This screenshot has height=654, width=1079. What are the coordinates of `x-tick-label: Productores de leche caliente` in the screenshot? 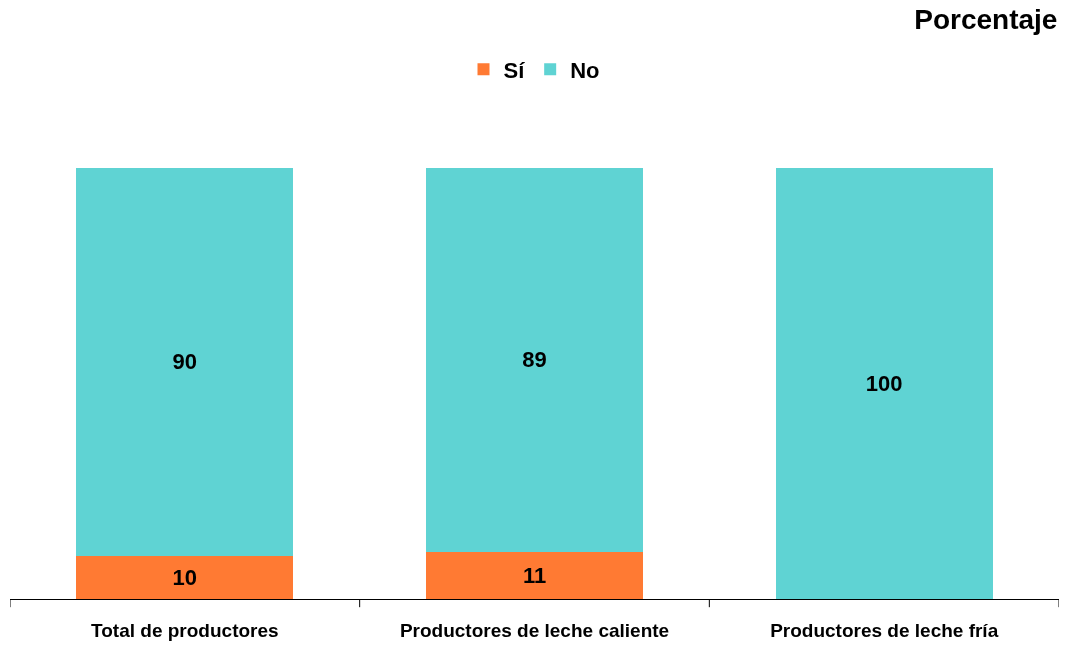 It's located at (534, 630).